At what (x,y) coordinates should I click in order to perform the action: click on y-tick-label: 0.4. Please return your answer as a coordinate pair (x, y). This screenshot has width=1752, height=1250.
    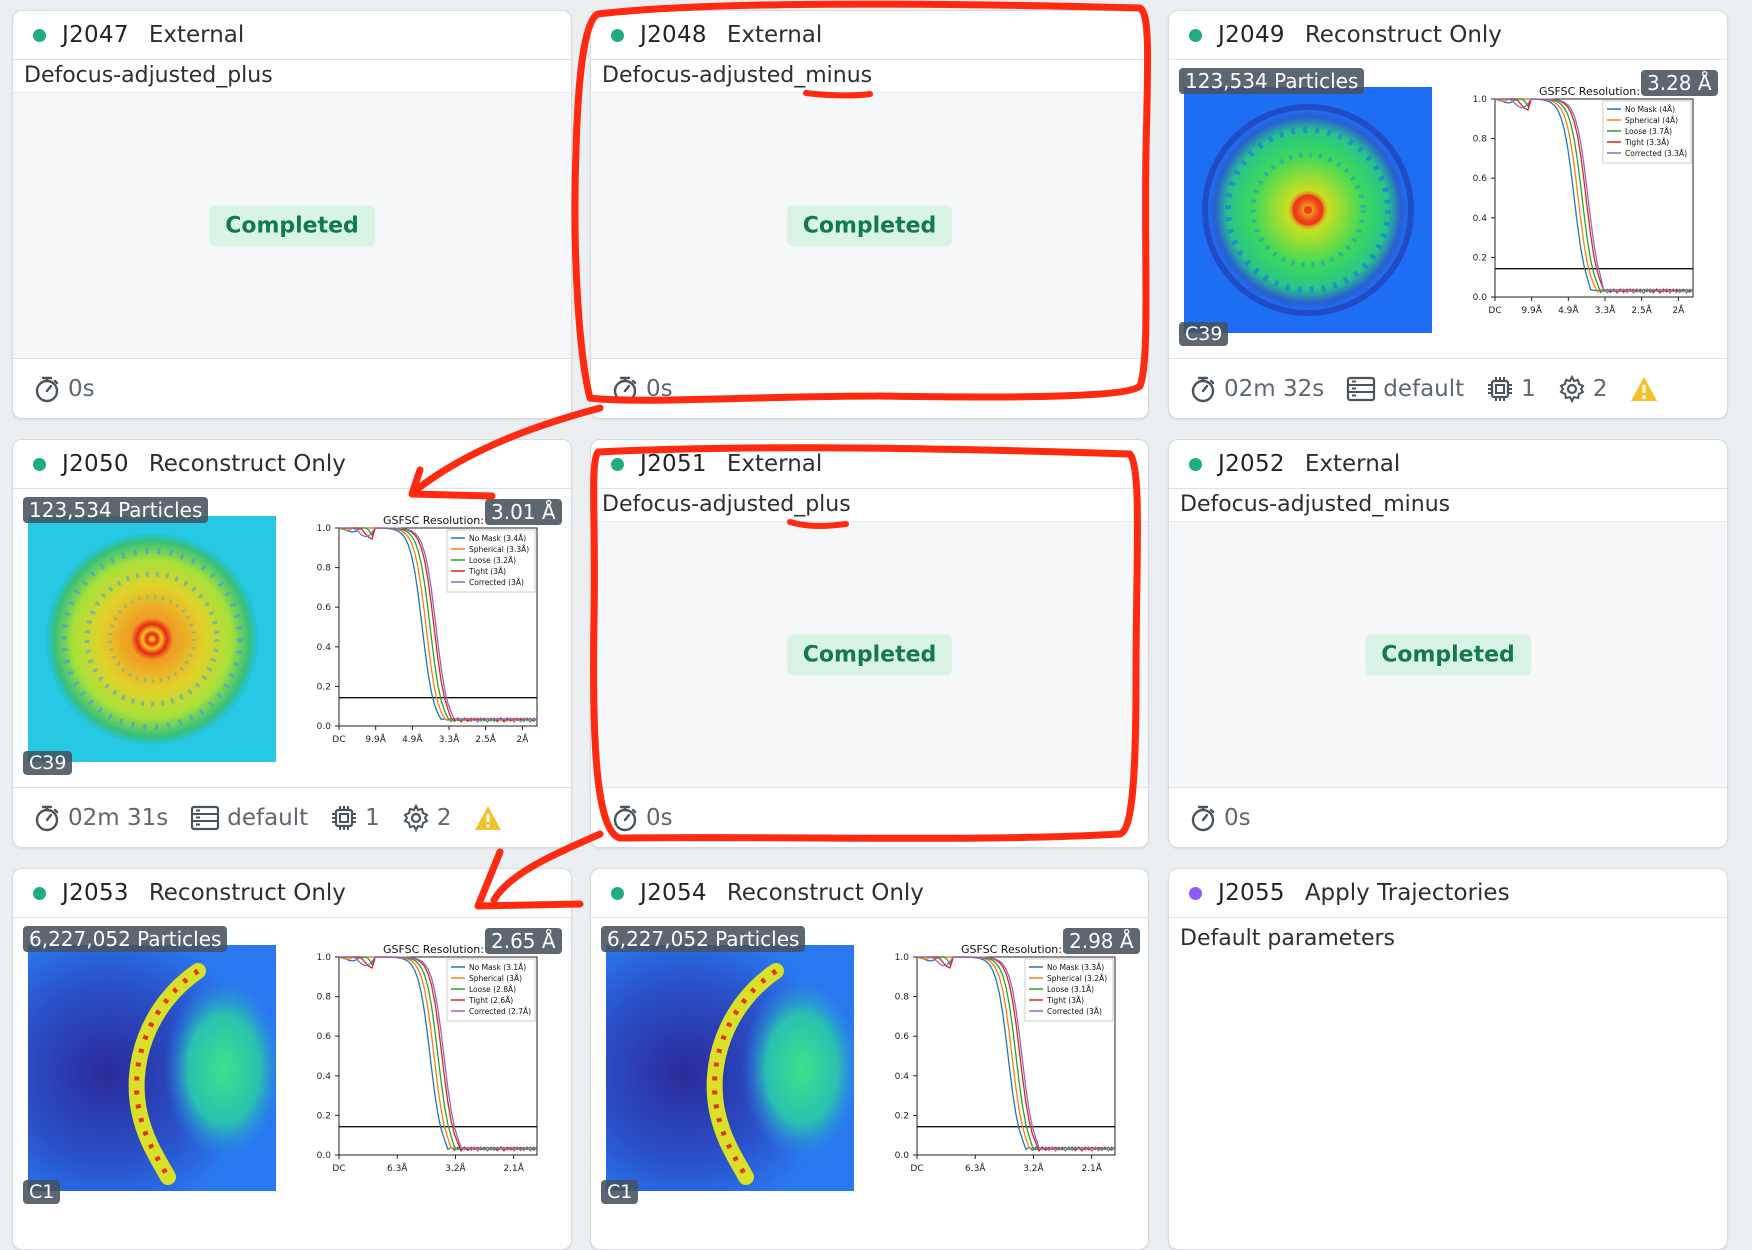
    Looking at the image, I should click on (324, 1077).